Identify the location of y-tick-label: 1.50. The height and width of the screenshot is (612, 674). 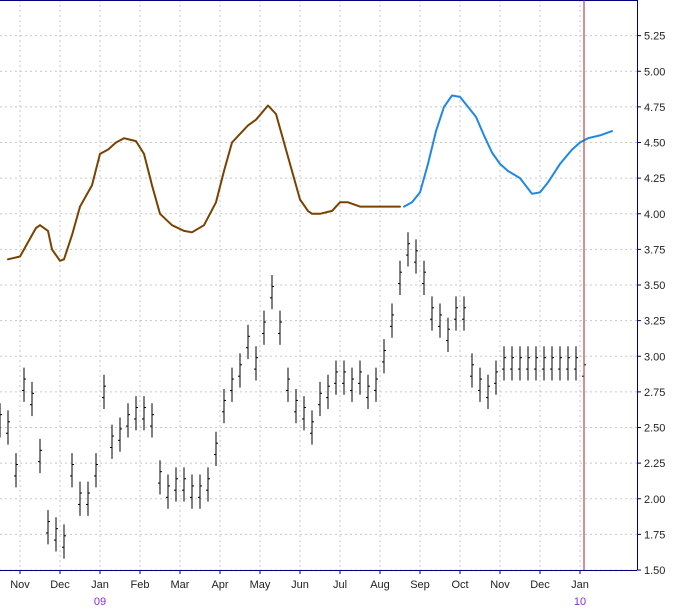
(654, 571).